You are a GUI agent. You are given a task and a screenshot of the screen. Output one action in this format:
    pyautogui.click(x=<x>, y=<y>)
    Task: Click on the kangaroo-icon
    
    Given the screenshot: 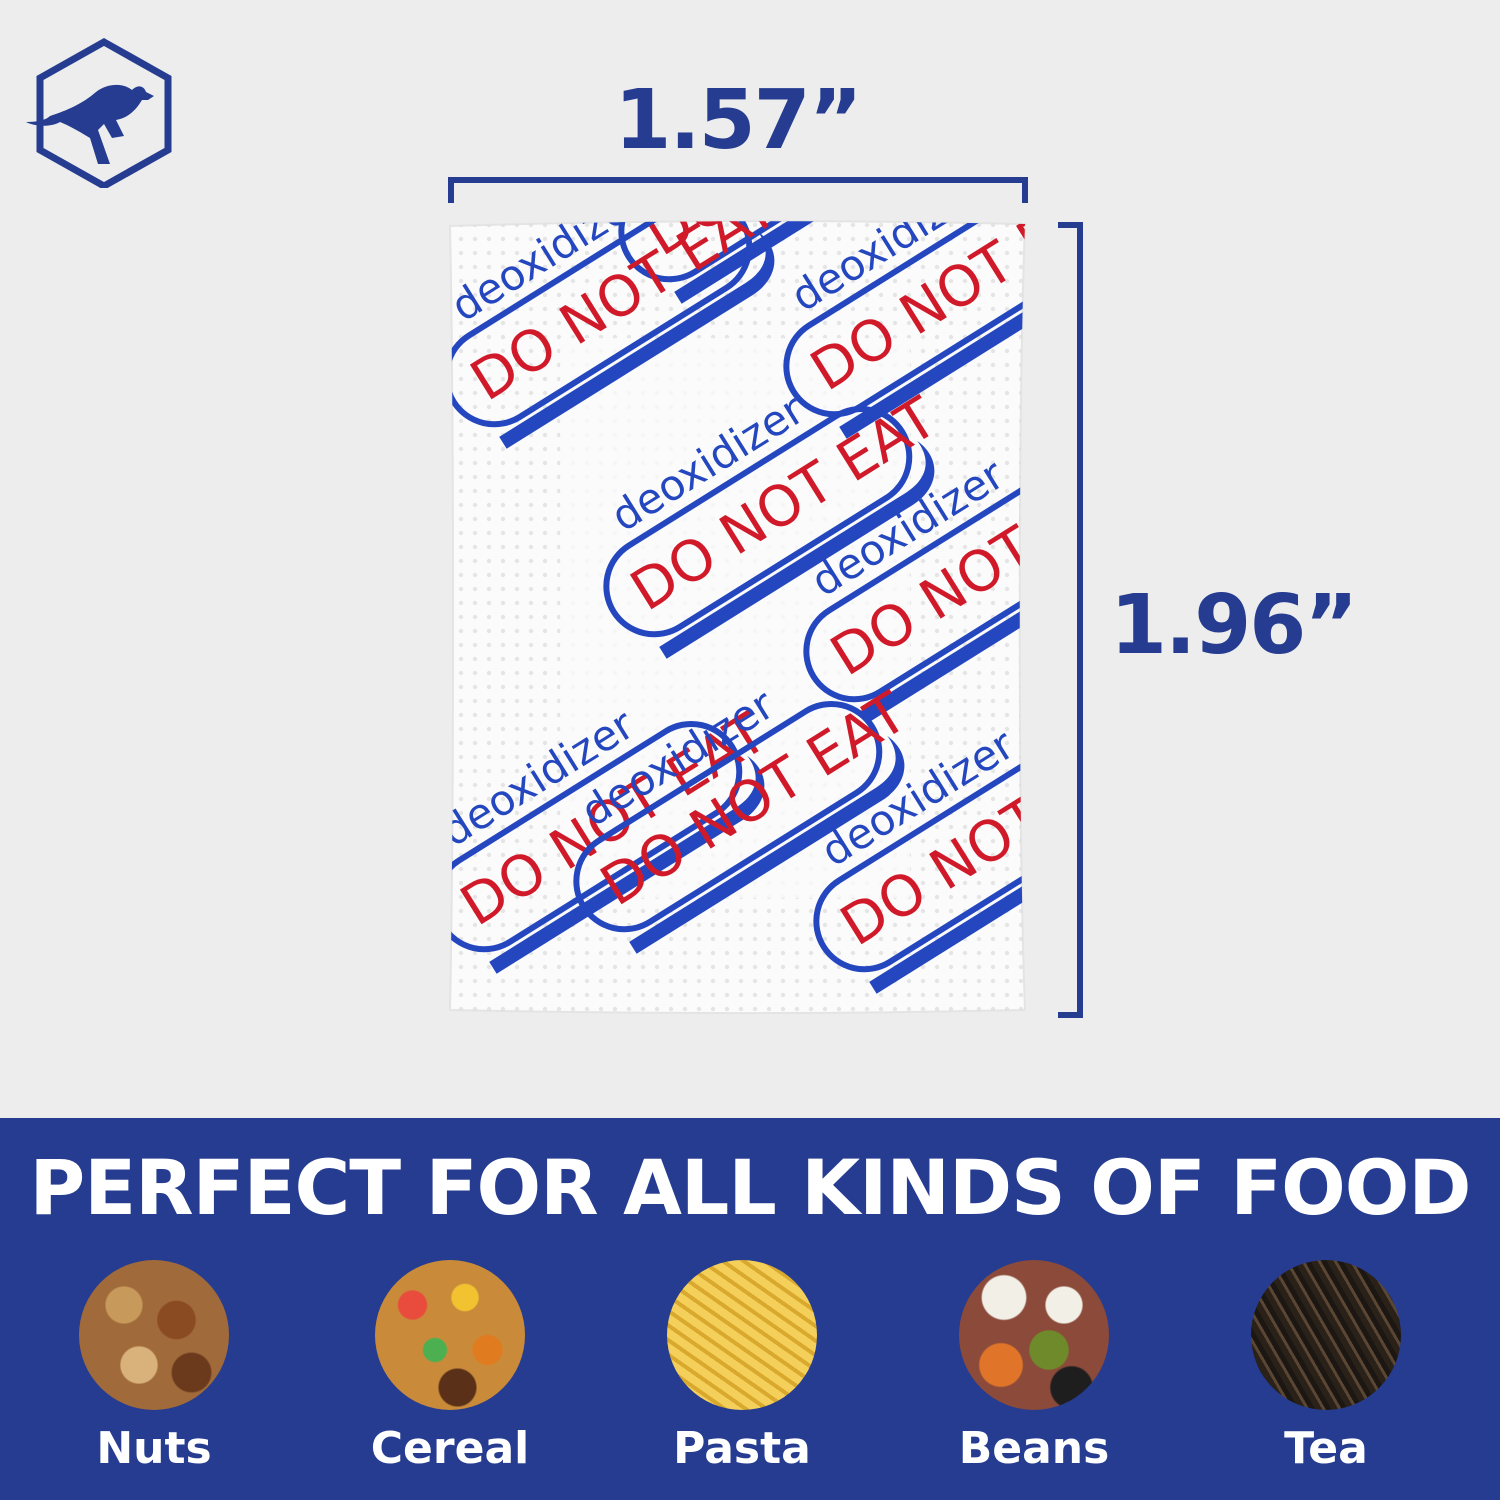 What is the action you would take?
    pyautogui.click(x=99, y=114)
    